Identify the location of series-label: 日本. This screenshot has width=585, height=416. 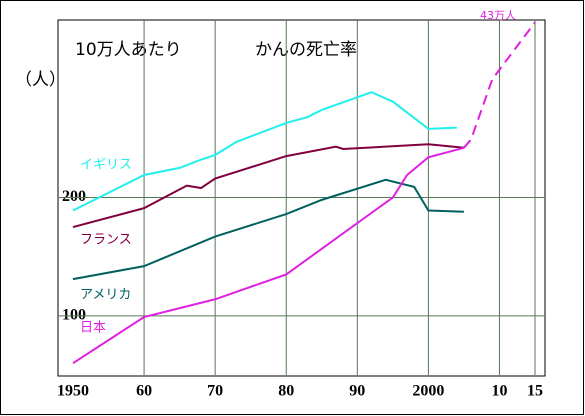
(93, 328).